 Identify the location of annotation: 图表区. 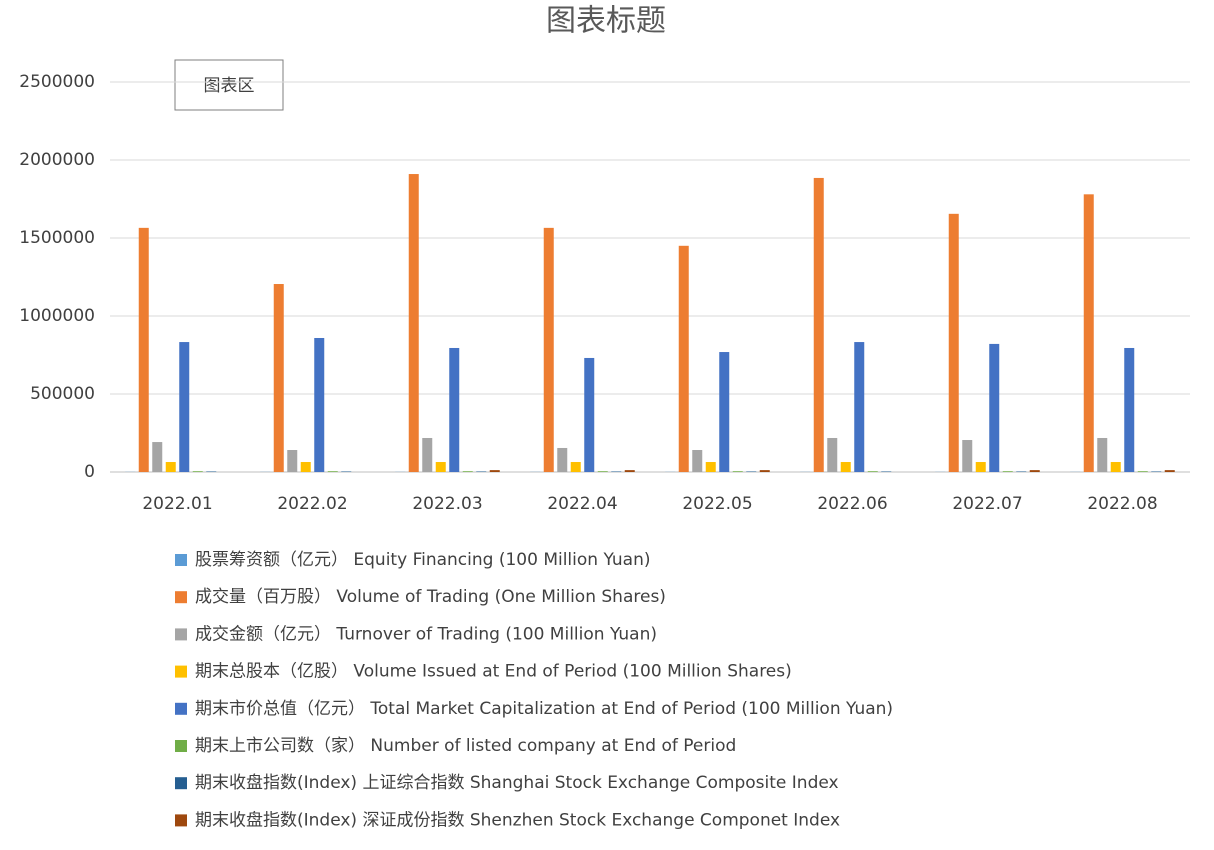
(229, 86).